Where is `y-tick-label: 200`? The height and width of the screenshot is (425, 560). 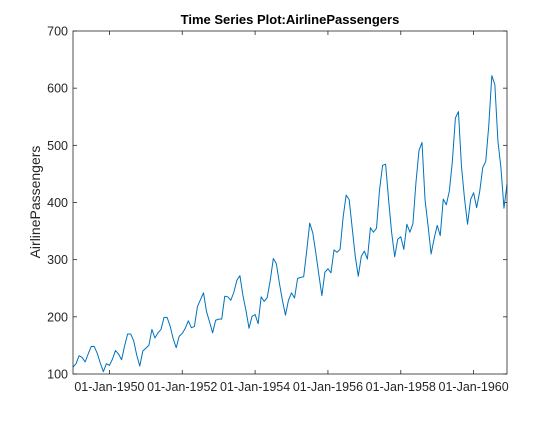 y-tick-label: 200 is located at coordinates (57, 317).